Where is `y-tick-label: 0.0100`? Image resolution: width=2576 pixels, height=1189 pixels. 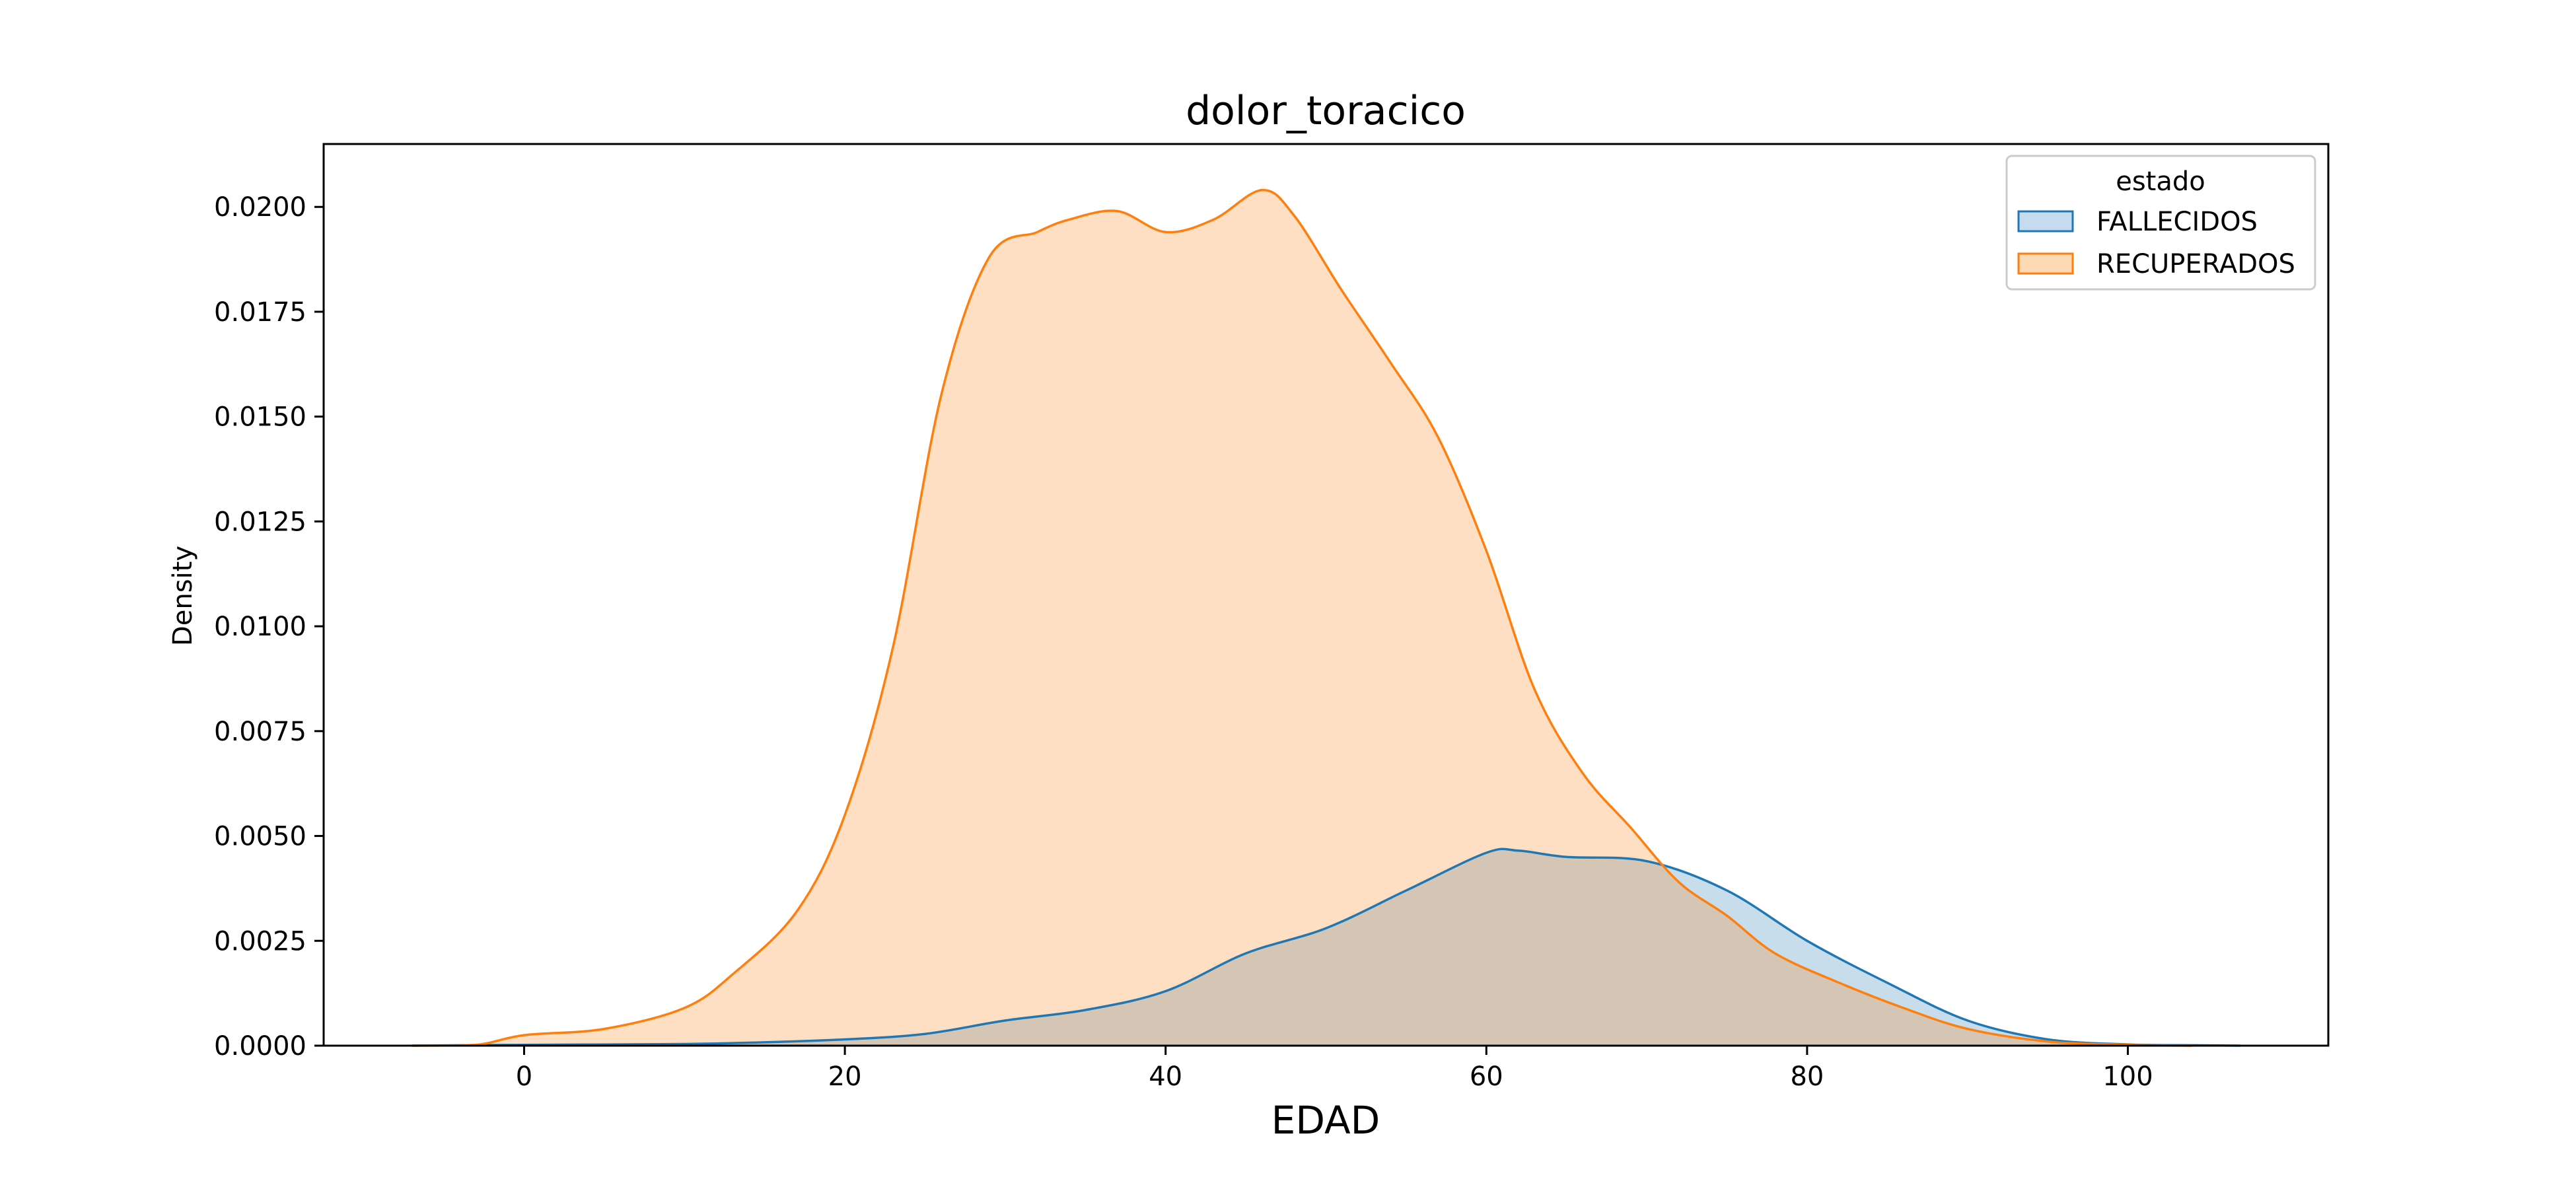
y-tick-label: 0.0100 is located at coordinates (260, 627).